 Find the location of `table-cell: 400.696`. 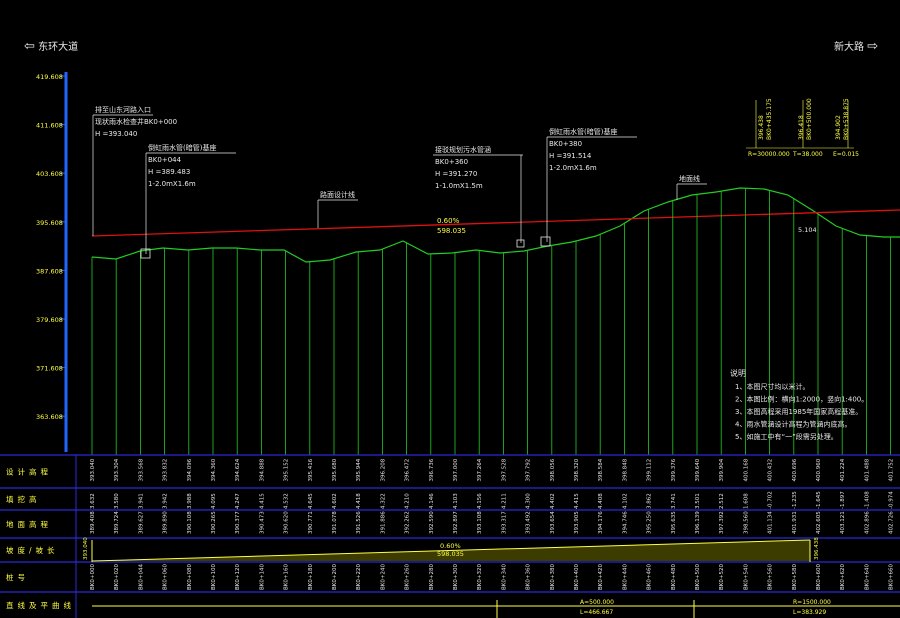

table-cell: 400.696 is located at coordinates (795, 469).